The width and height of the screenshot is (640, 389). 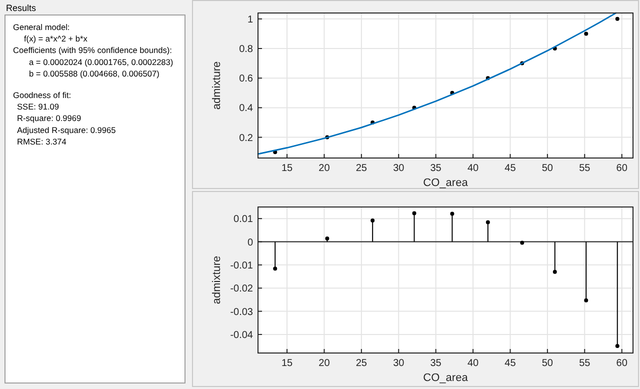 I want to click on text: General model:, so click(x=41, y=27).